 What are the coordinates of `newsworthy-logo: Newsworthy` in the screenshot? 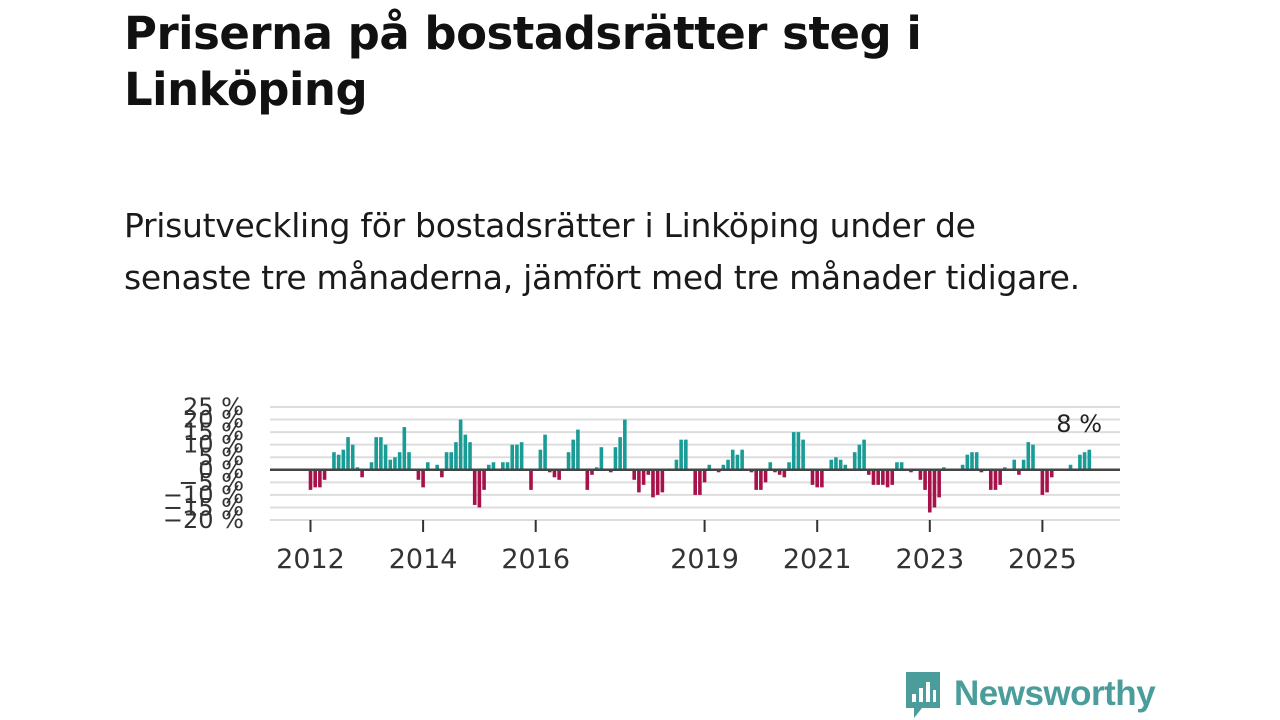 It's located at (1029, 694).